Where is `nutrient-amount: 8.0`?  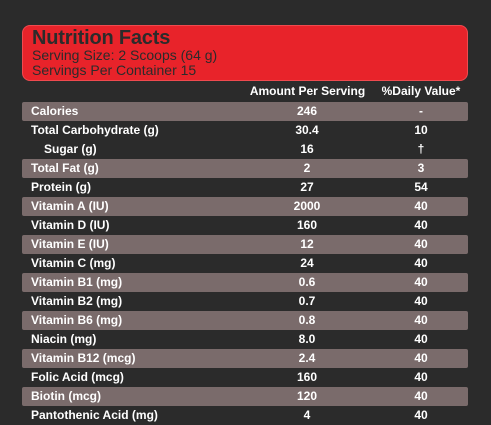 nutrient-amount: 8.0 is located at coordinates (307, 339).